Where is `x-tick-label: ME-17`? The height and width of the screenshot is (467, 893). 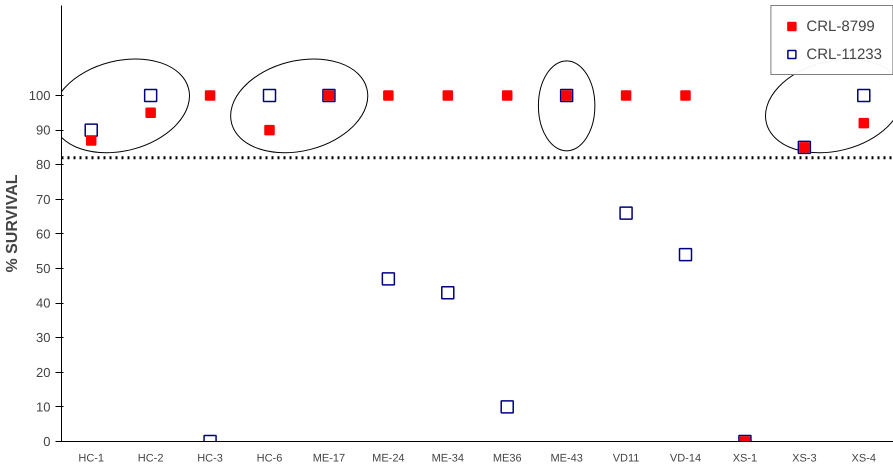 x-tick-label: ME-17 is located at coordinates (329, 458).